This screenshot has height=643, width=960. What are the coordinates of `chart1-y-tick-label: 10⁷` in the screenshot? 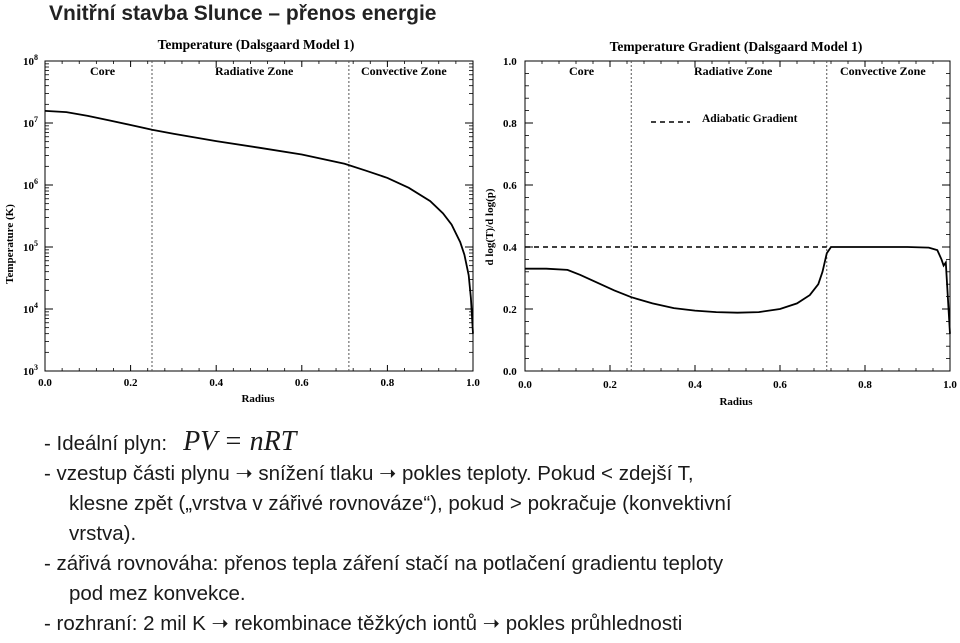 It's located at (30, 122).